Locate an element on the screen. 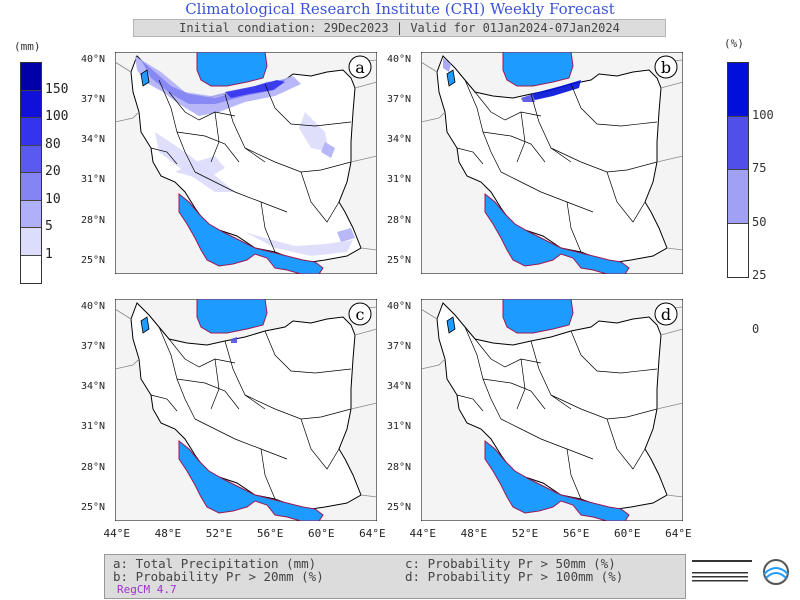 The height and width of the screenshot is (600, 800). map-panel-b: b is located at coordinates (552, 163).